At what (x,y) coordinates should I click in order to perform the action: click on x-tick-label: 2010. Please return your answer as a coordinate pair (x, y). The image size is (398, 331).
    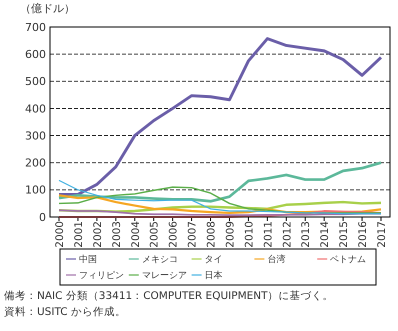
    Looking at the image, I should click on (249, 234).